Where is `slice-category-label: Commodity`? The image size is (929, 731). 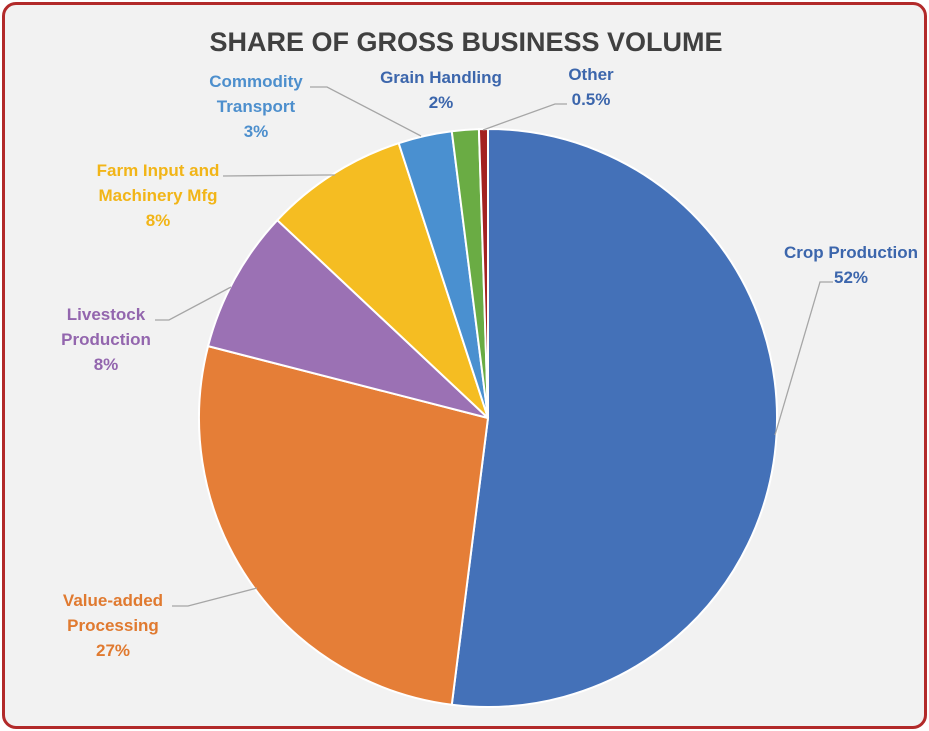
slice-category-label: Commodity is located at coordinates (256, 81).